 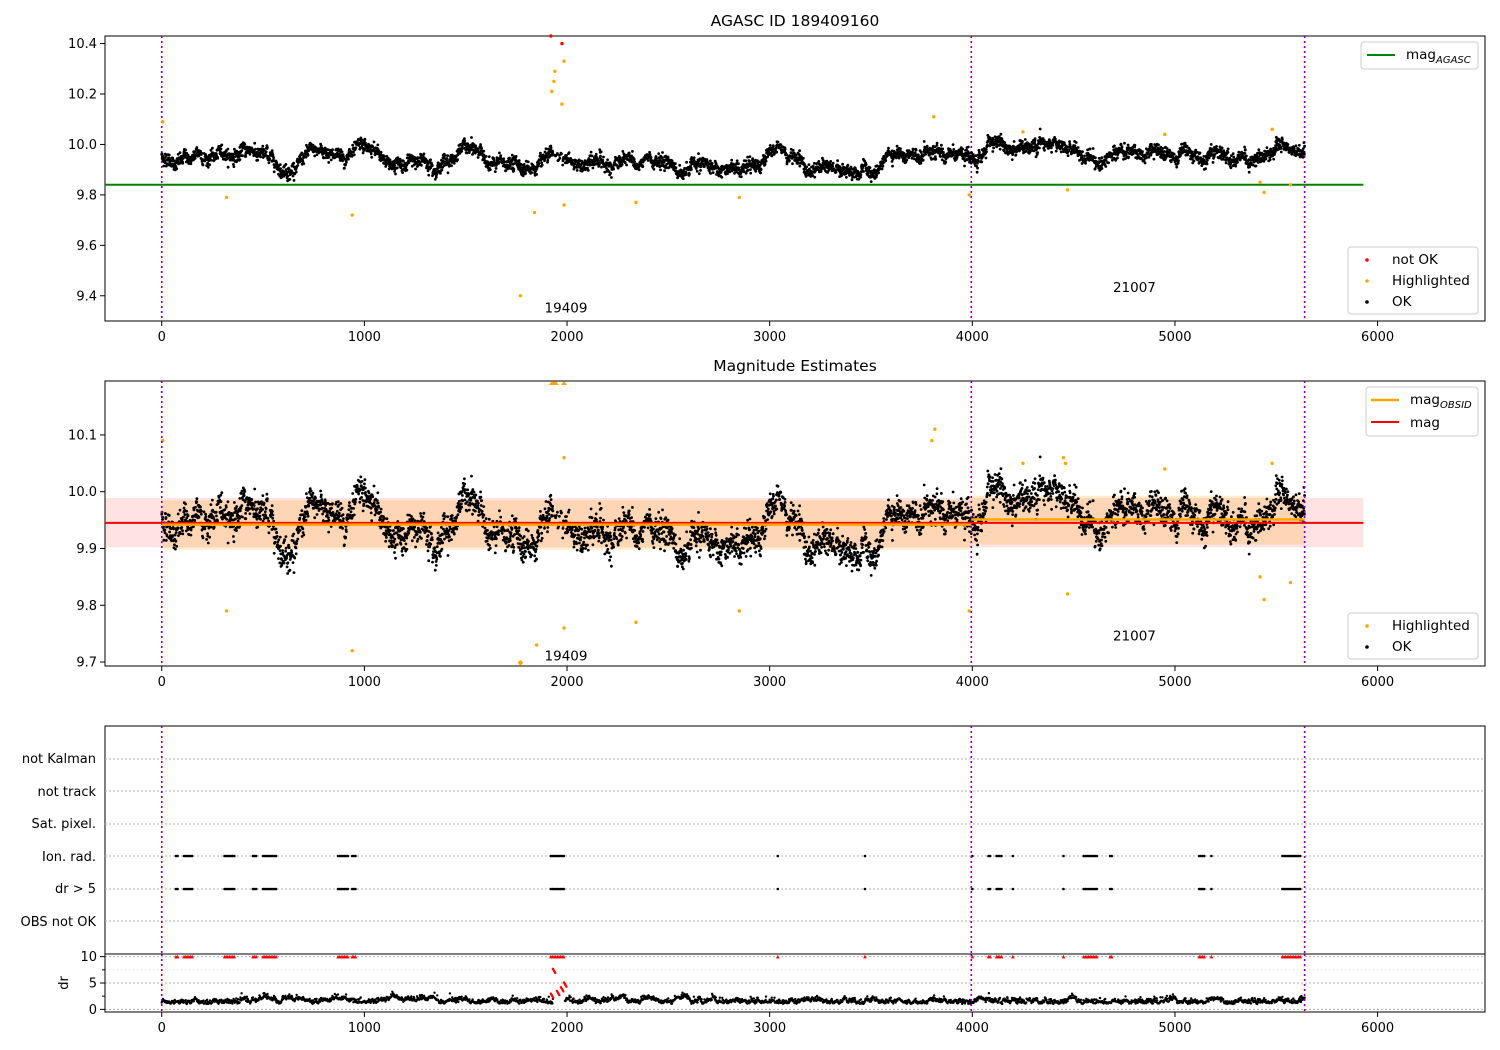 I want to click on y-tick-label: 10.0, so click(x=82, y=145).